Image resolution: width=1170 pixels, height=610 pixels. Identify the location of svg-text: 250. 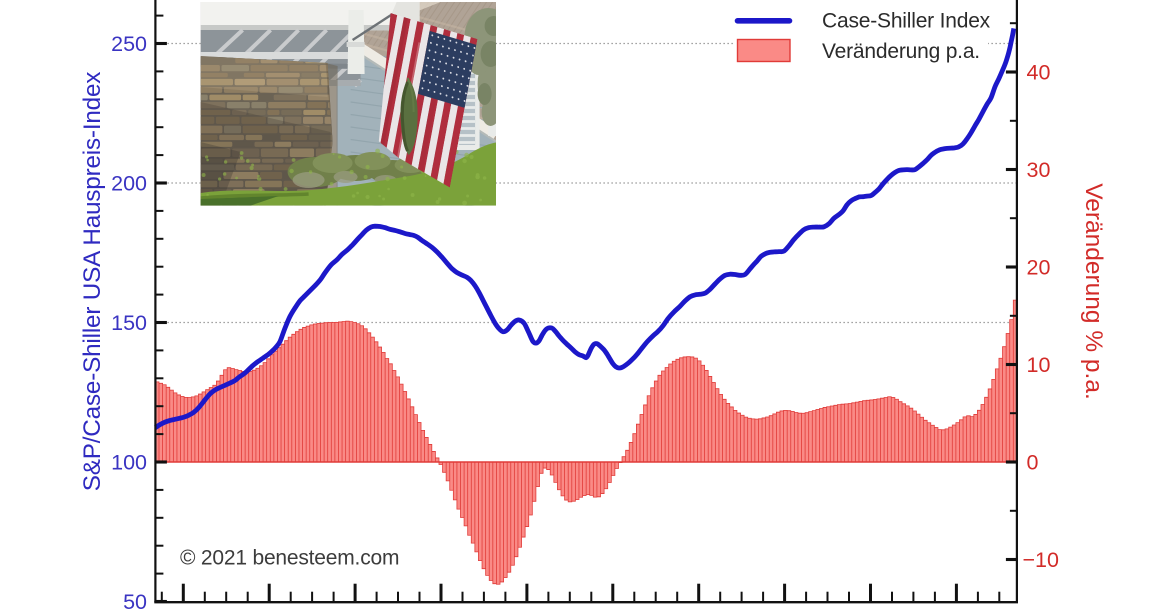
(129, 44).